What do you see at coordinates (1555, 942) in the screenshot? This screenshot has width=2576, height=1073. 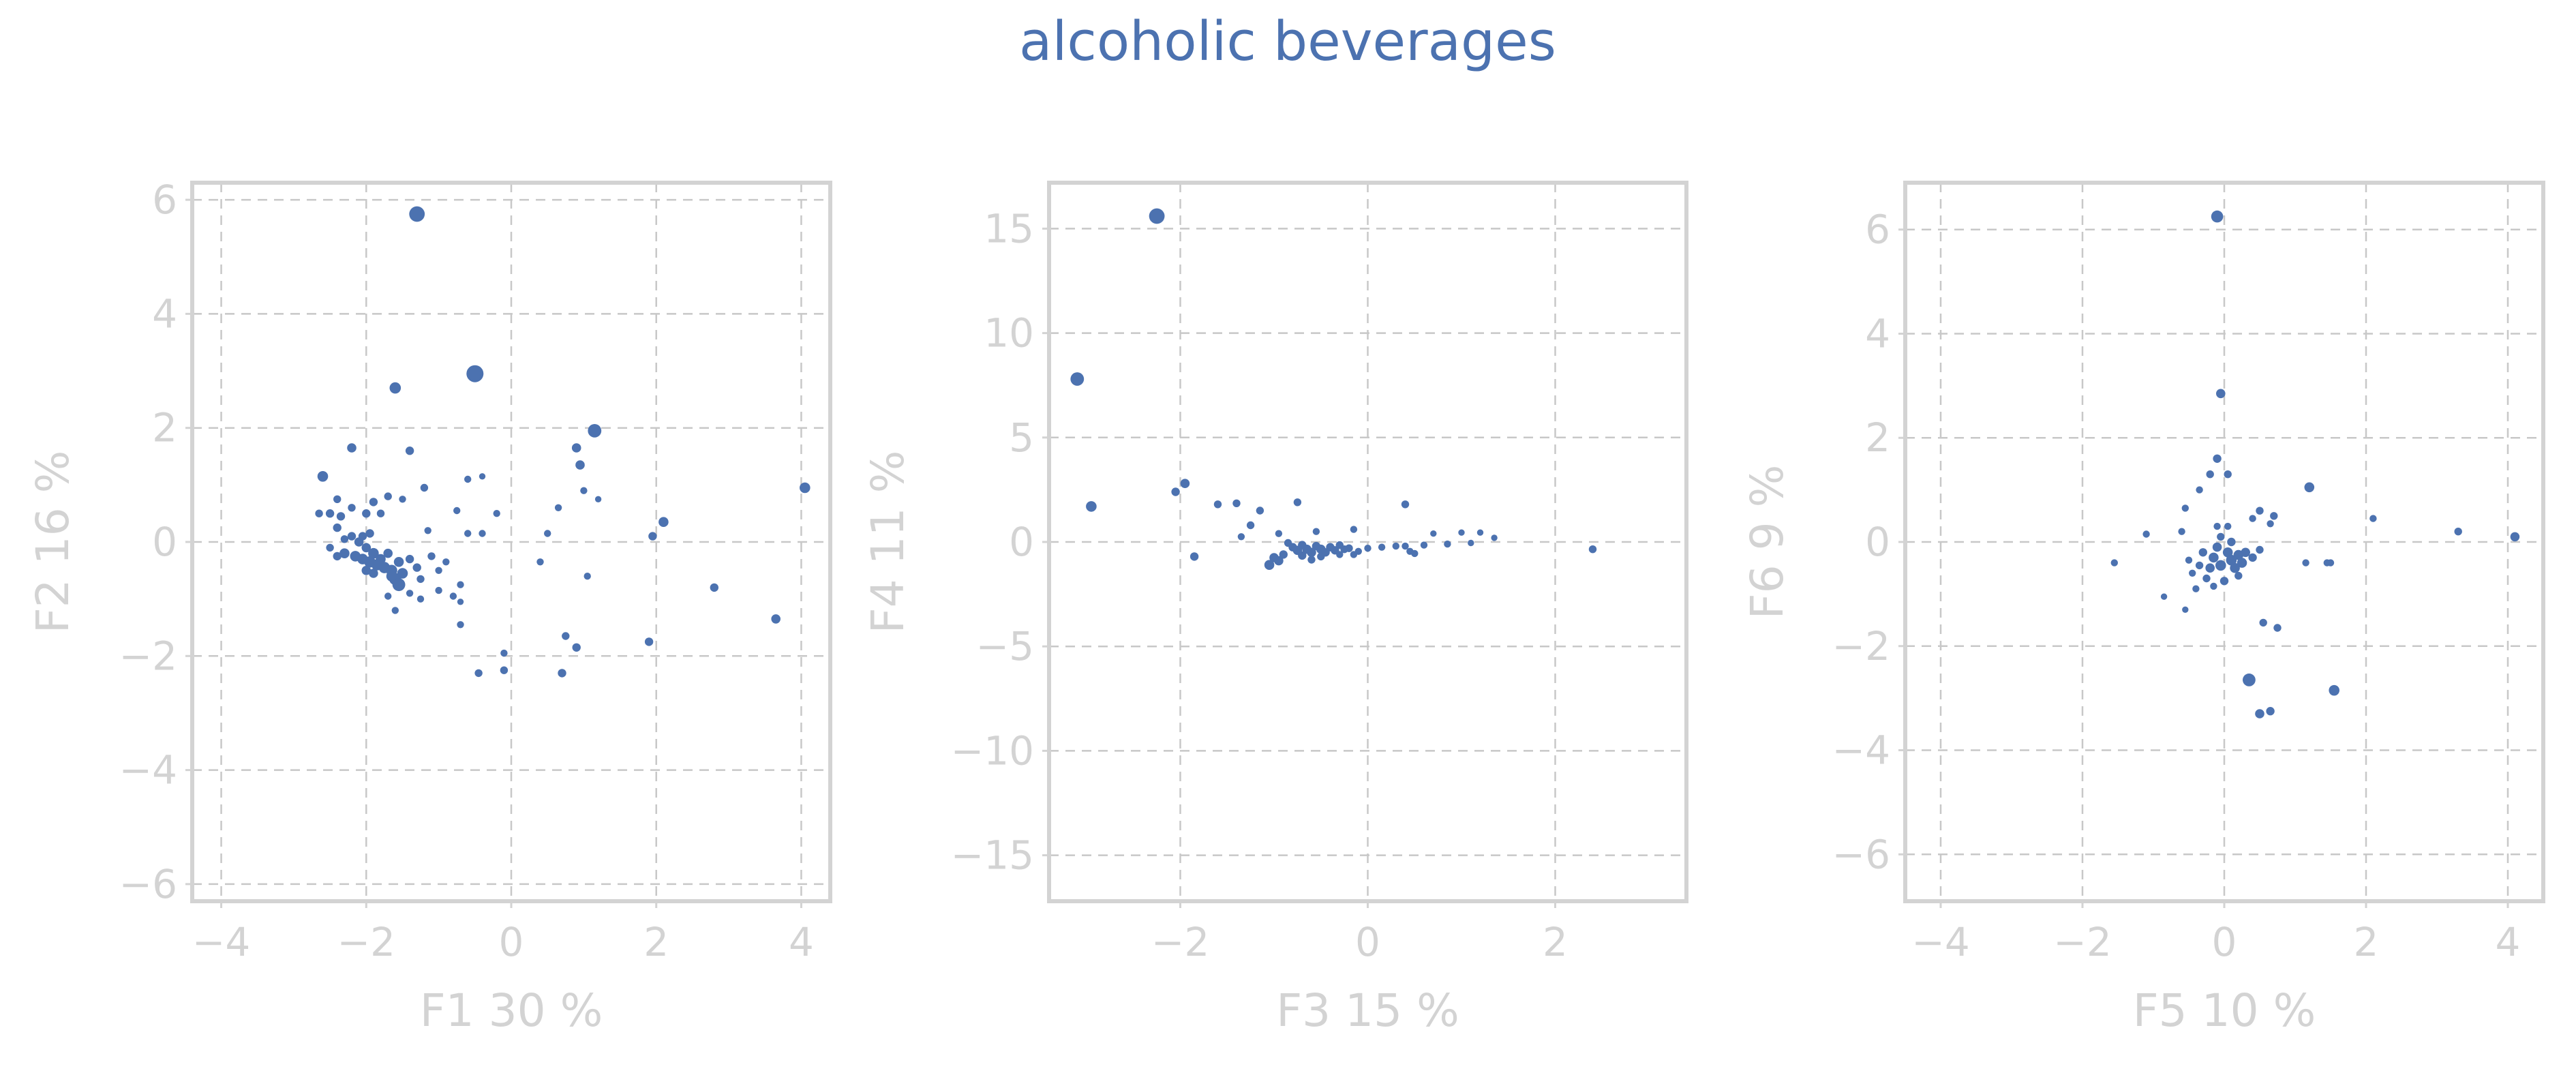 I see `subplot-2-xtick-label-2: 2` at bounding box center [1555, 942].